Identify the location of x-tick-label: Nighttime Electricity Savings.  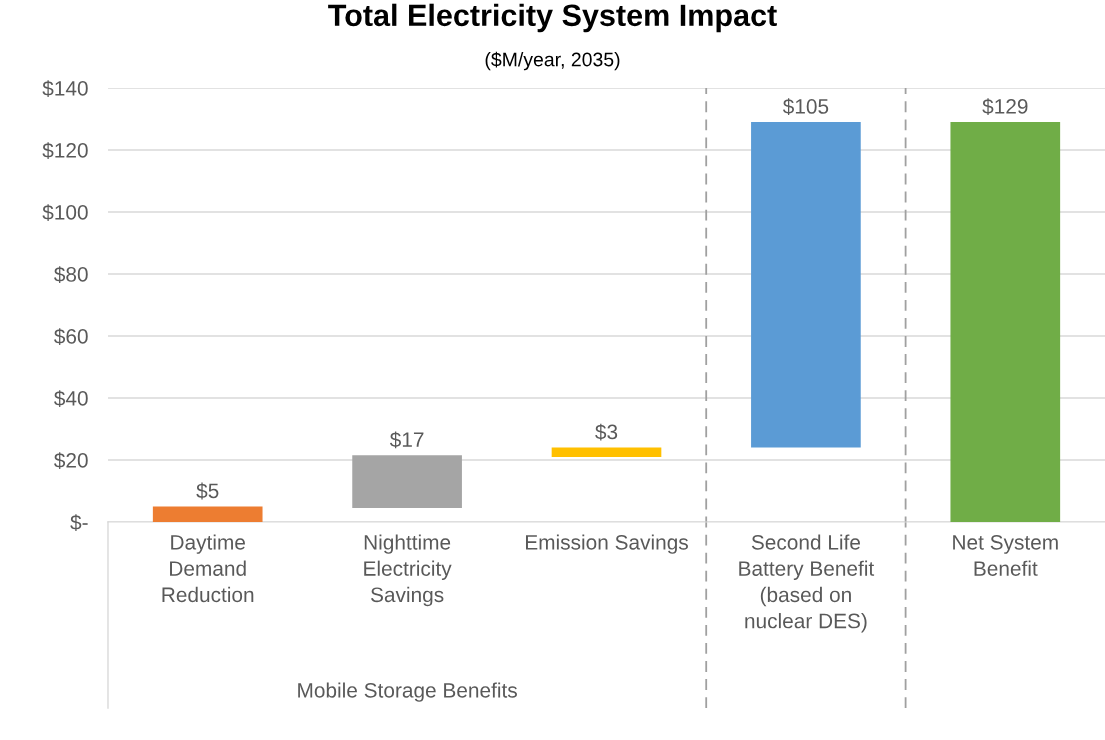
(408, 570).